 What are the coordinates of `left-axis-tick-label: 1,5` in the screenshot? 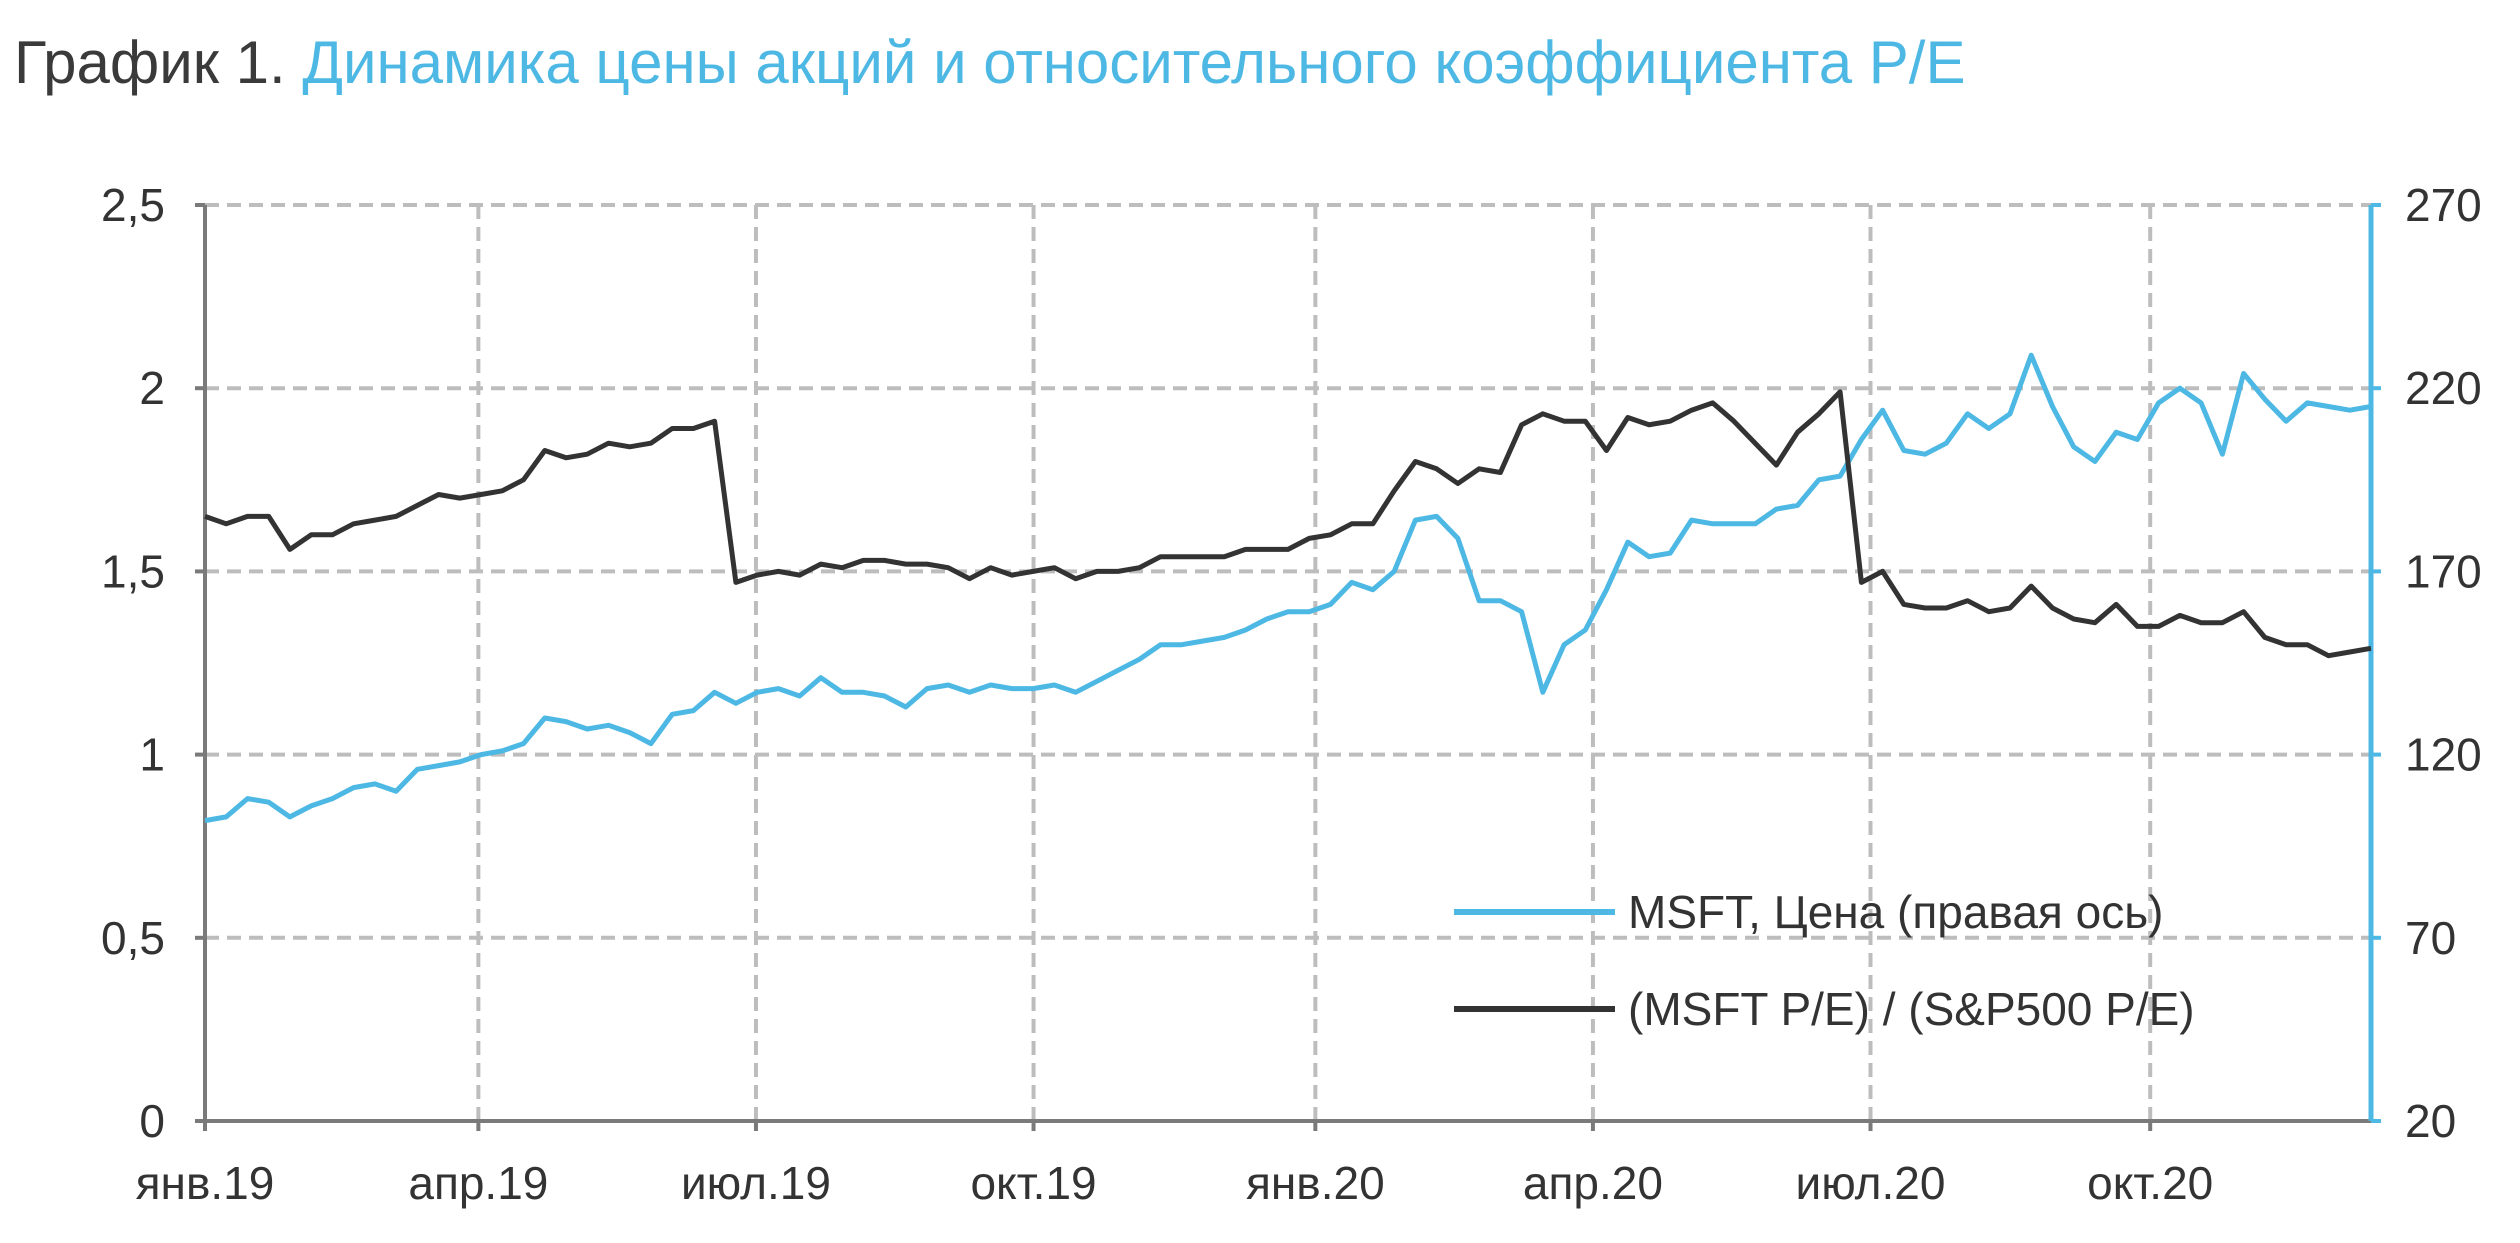 It's located at (133, 571).